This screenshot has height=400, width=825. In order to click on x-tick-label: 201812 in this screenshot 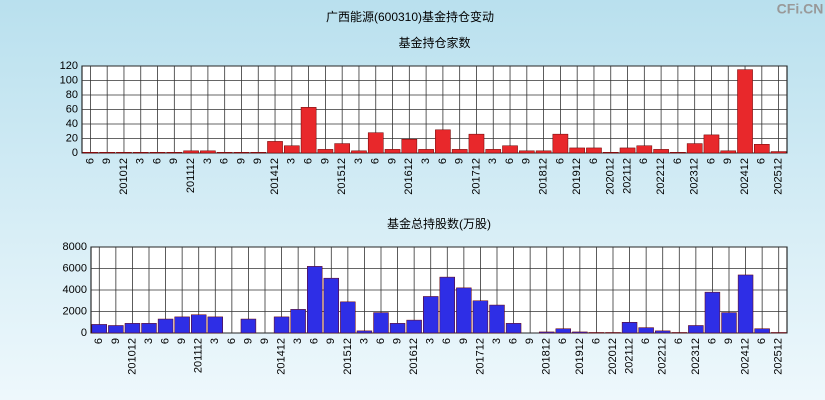, I will do `click(547, 356)`.